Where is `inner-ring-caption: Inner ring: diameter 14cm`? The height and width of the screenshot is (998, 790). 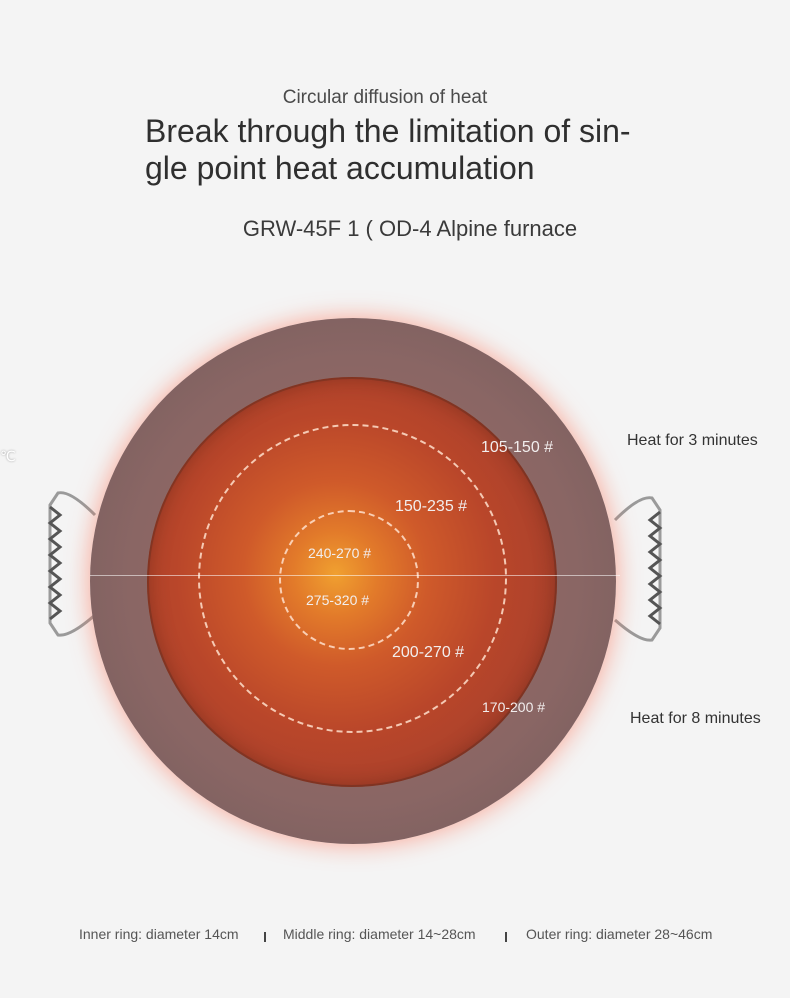 inner-ring-caption: Inner ring: diameter 14cm is located at coordinates (159, 934).